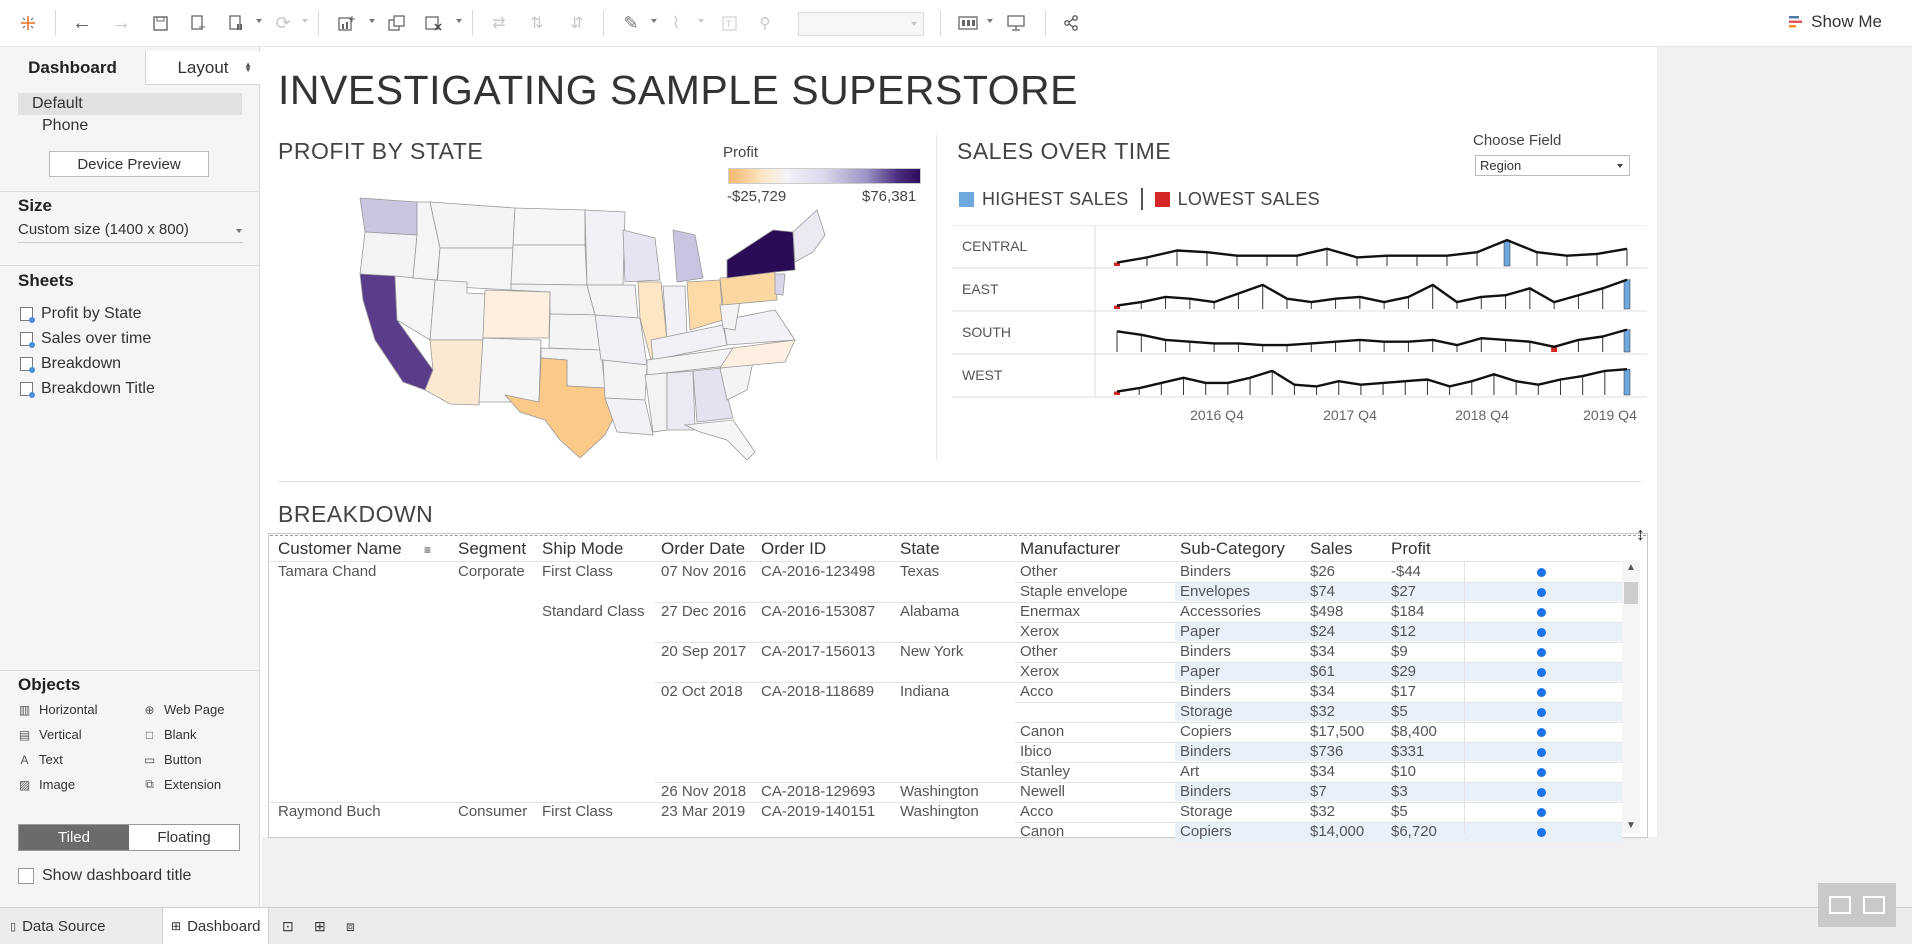 The image size is (1912, 944). What do you see at coordinates (1215, 591) in the screenshot?
I see `table-cell: Envelopes` at bounding box center [1215, 591].